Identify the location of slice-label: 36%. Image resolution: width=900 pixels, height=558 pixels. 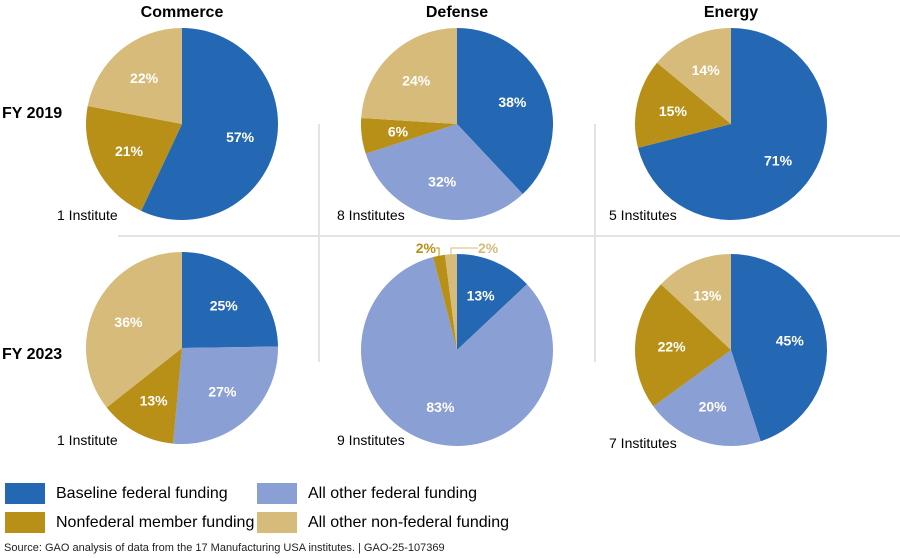
(128, 322).